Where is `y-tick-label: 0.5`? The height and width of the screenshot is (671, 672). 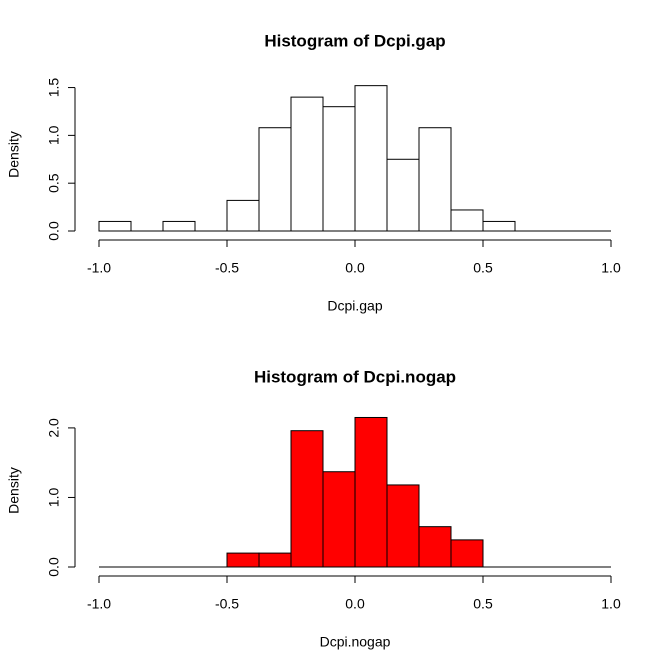 y-tick-label: 0.5 is located at coordinates (54, 183).